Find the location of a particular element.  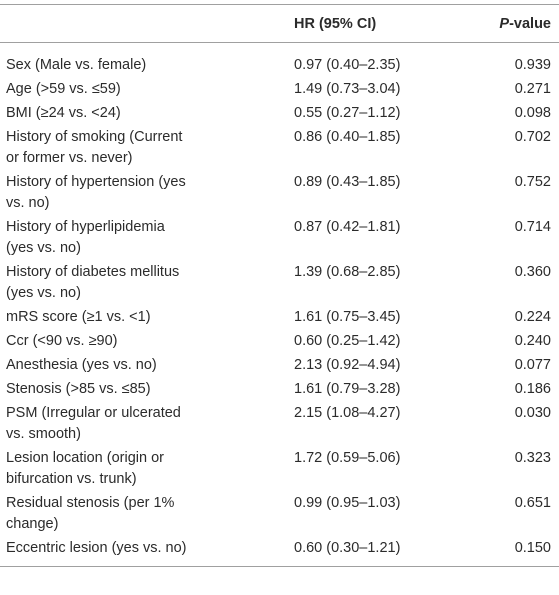

p-value-cell: 0.752 is located at coordinates (532, 182).